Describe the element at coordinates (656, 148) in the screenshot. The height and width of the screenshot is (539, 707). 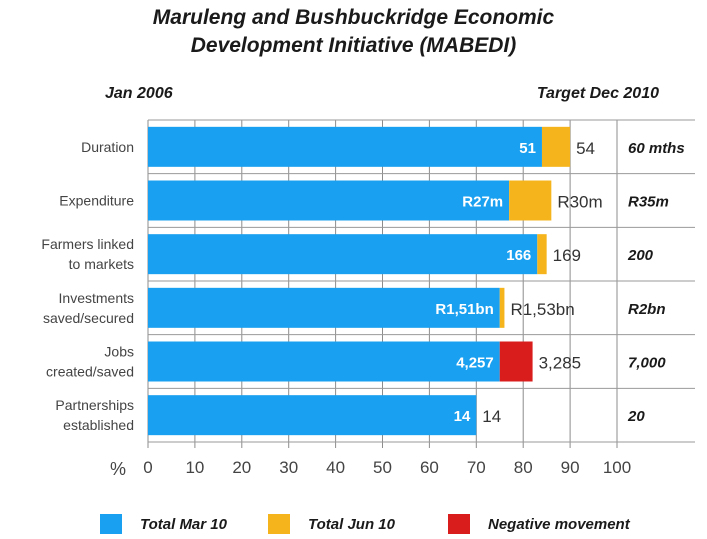
I see `target-label-0: 60 mths` at that location.